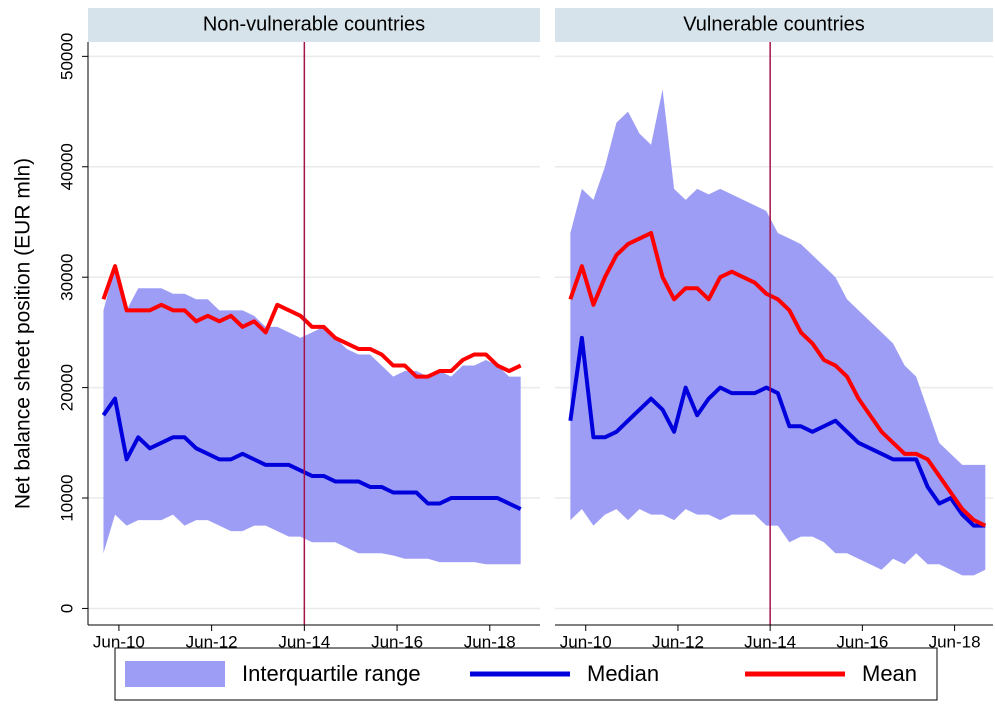 Image resolution: width=995 pixels, height=707 pixels. Describe the element at coordinates (66, 277) in the screenshot. I see `y-tick-label: 30000` at that location.